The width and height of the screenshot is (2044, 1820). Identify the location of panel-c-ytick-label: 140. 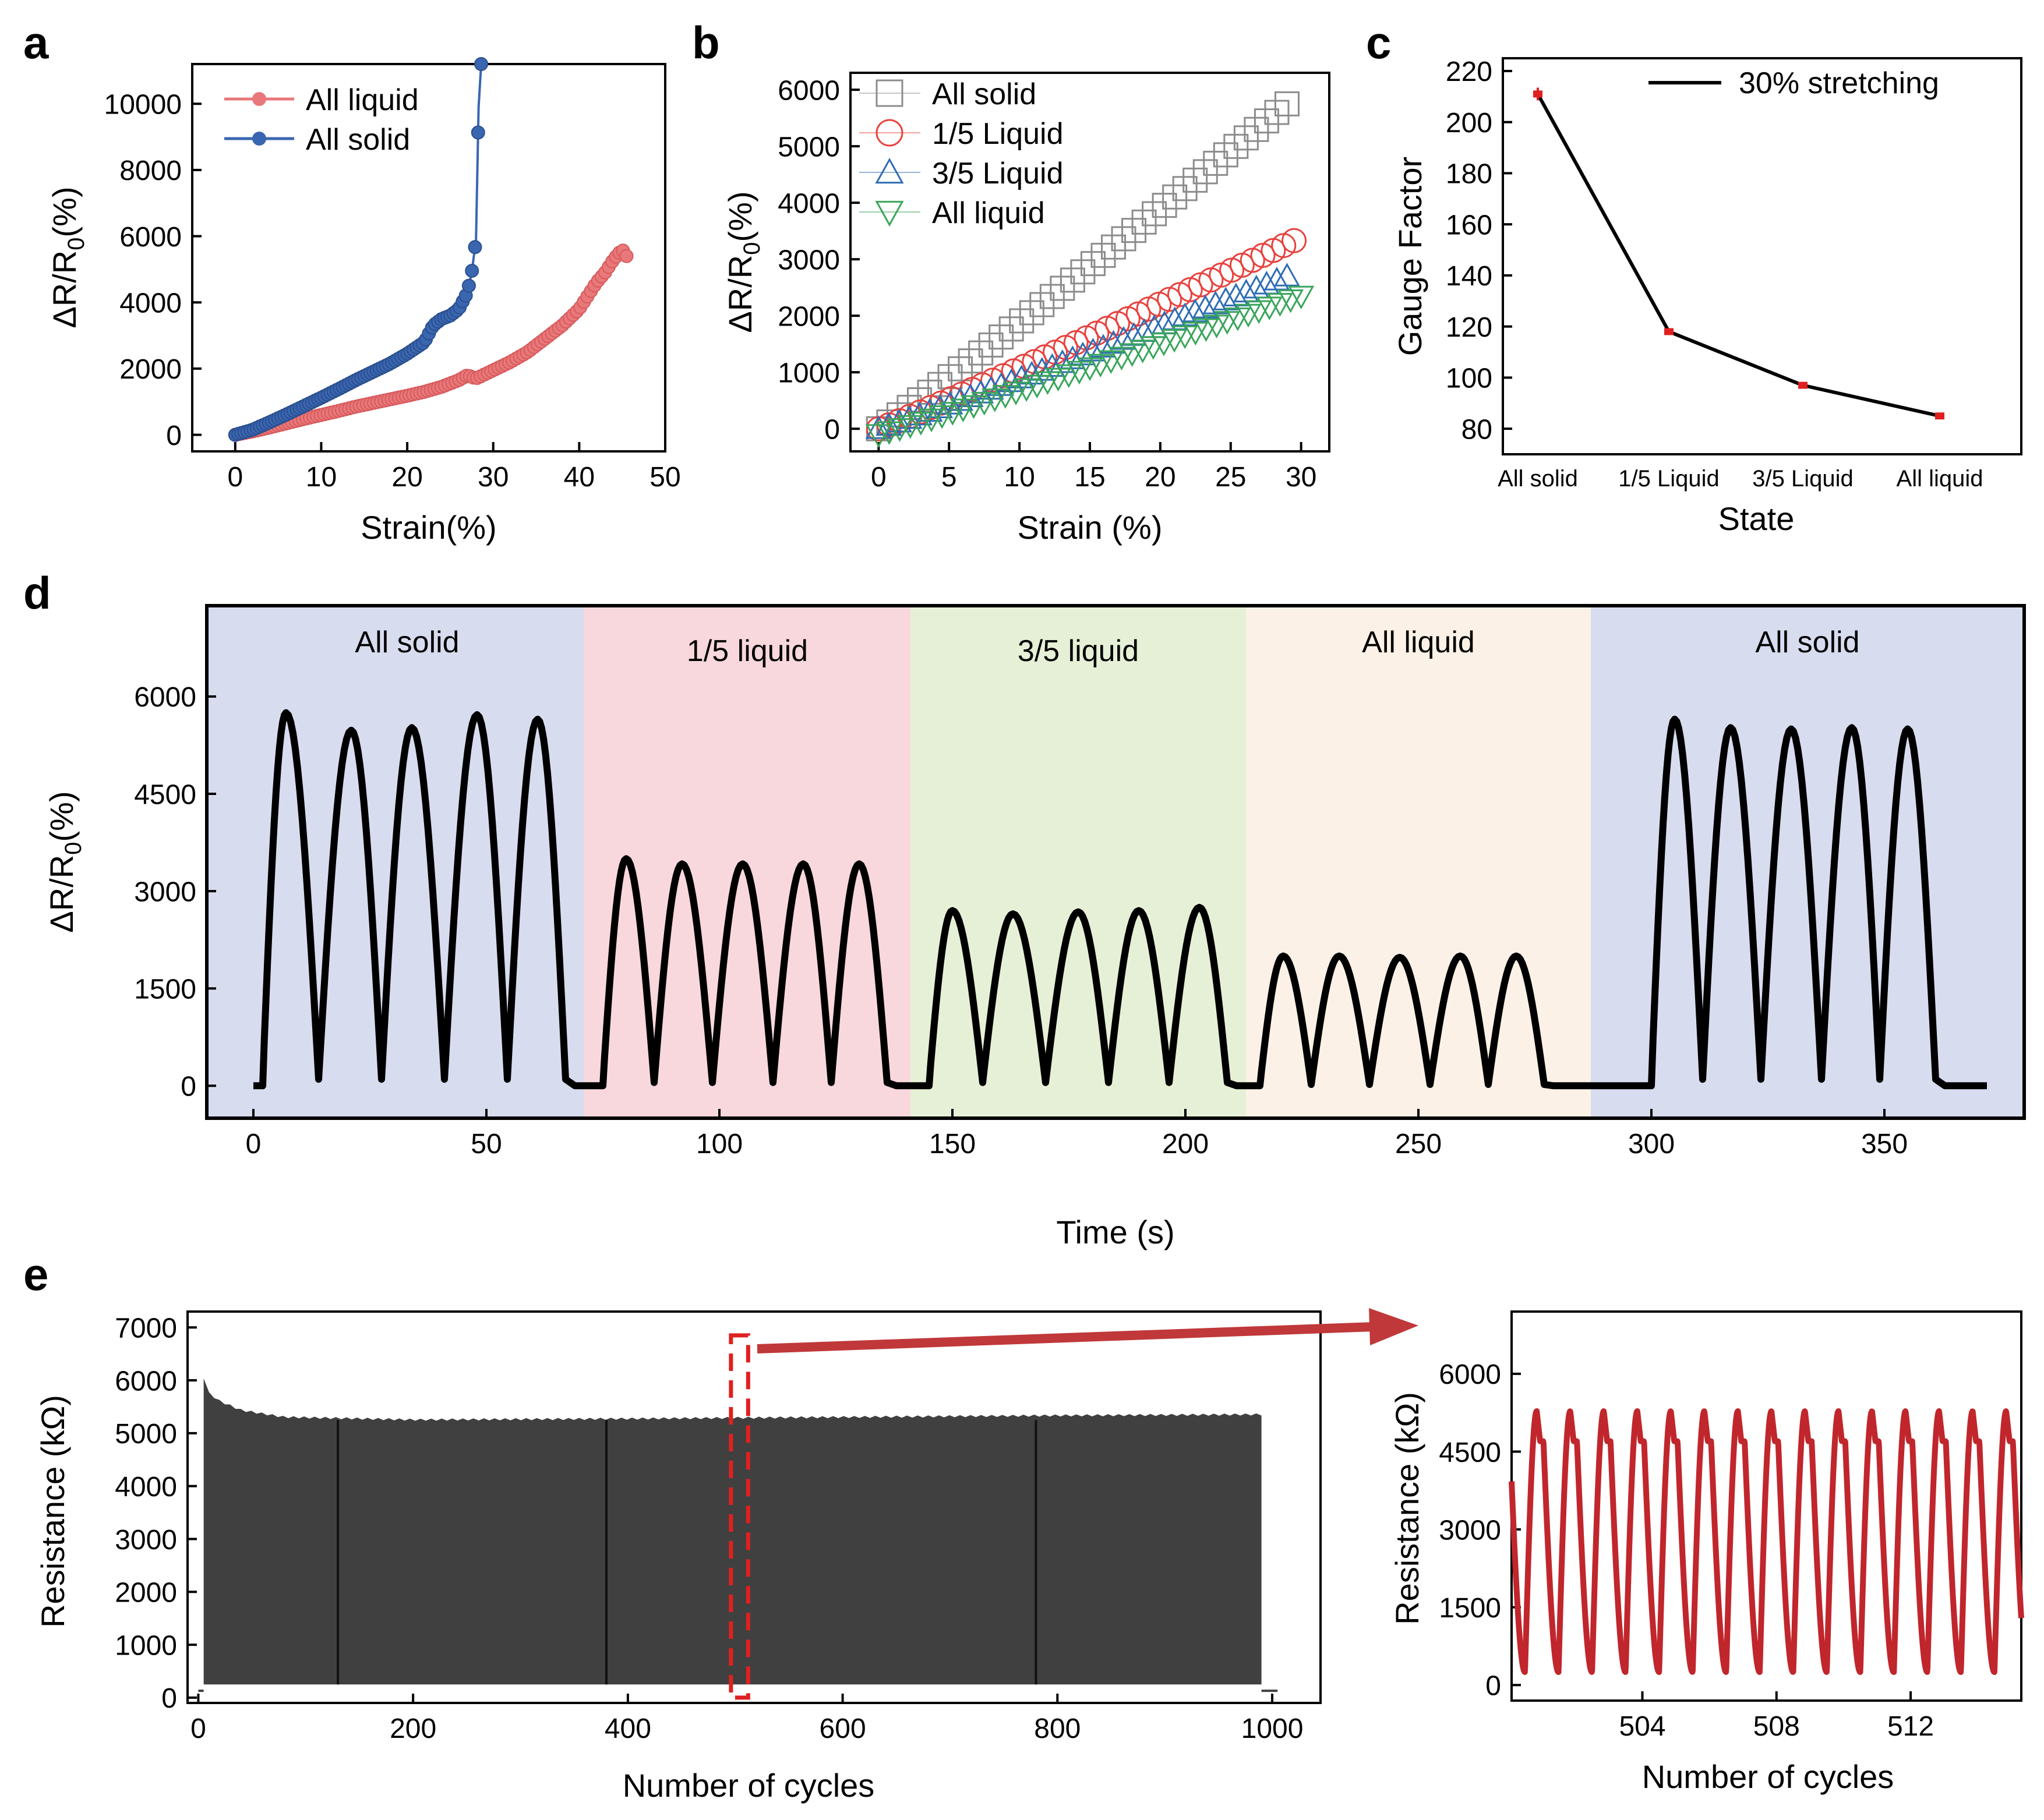
(1469, 276).